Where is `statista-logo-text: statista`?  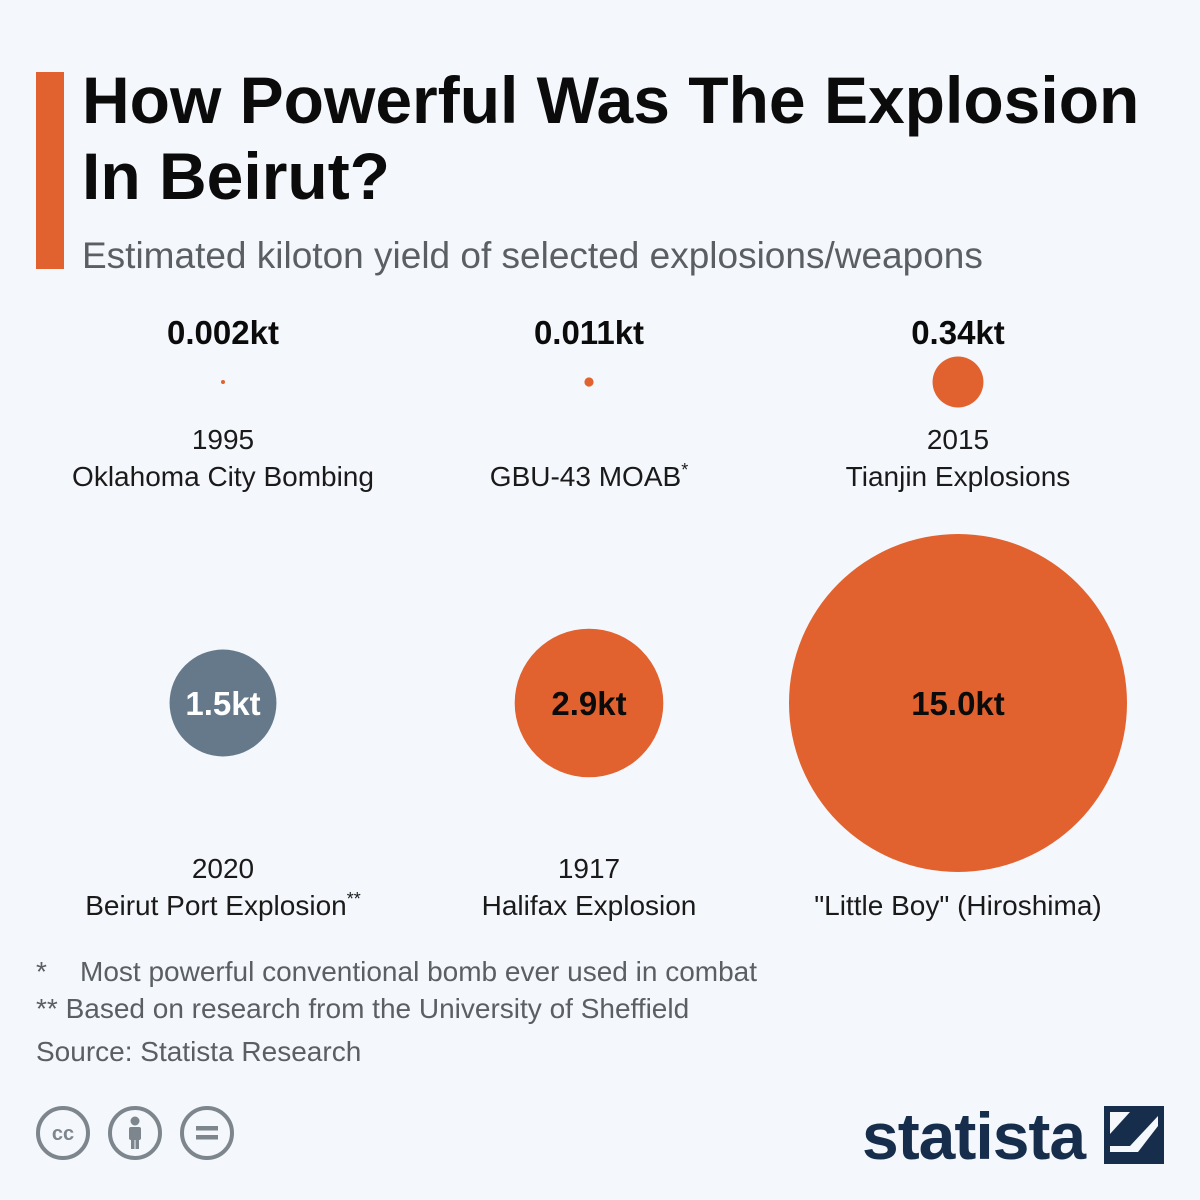 statista-logo-text: statista is located at coordinates (974, 1136).